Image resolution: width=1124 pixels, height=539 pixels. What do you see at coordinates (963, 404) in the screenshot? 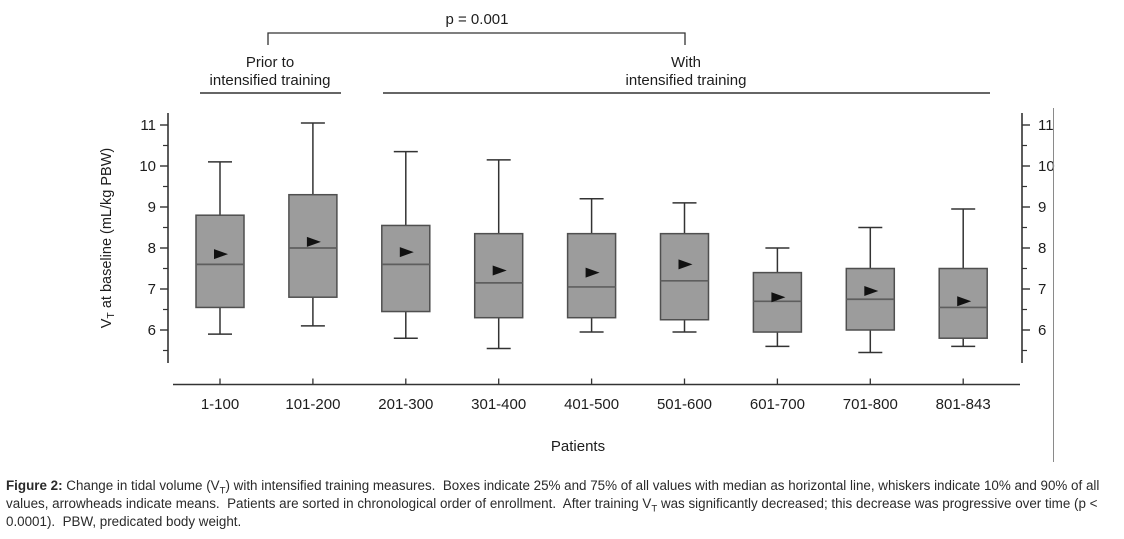
I see `x-tick-label: 801-843` at bounding box center [963, 404].